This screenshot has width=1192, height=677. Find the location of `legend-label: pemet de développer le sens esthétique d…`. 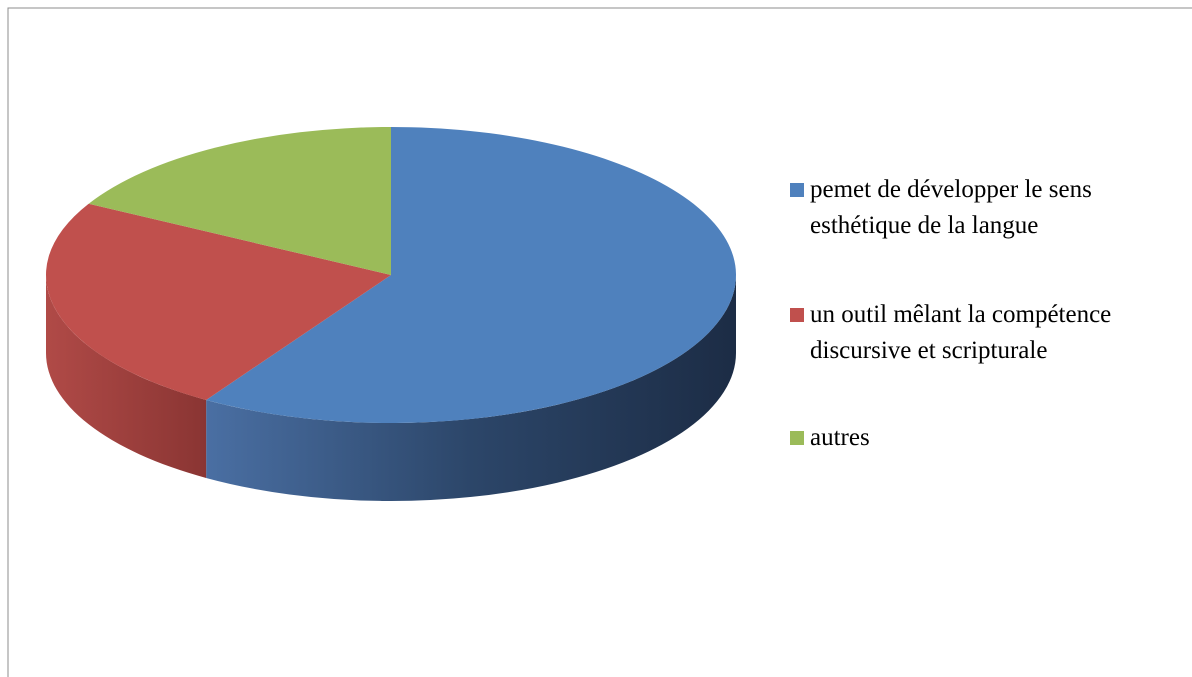

legend-label: pemet de développer le sens esthétique d… is located at coordinates (951, 207).